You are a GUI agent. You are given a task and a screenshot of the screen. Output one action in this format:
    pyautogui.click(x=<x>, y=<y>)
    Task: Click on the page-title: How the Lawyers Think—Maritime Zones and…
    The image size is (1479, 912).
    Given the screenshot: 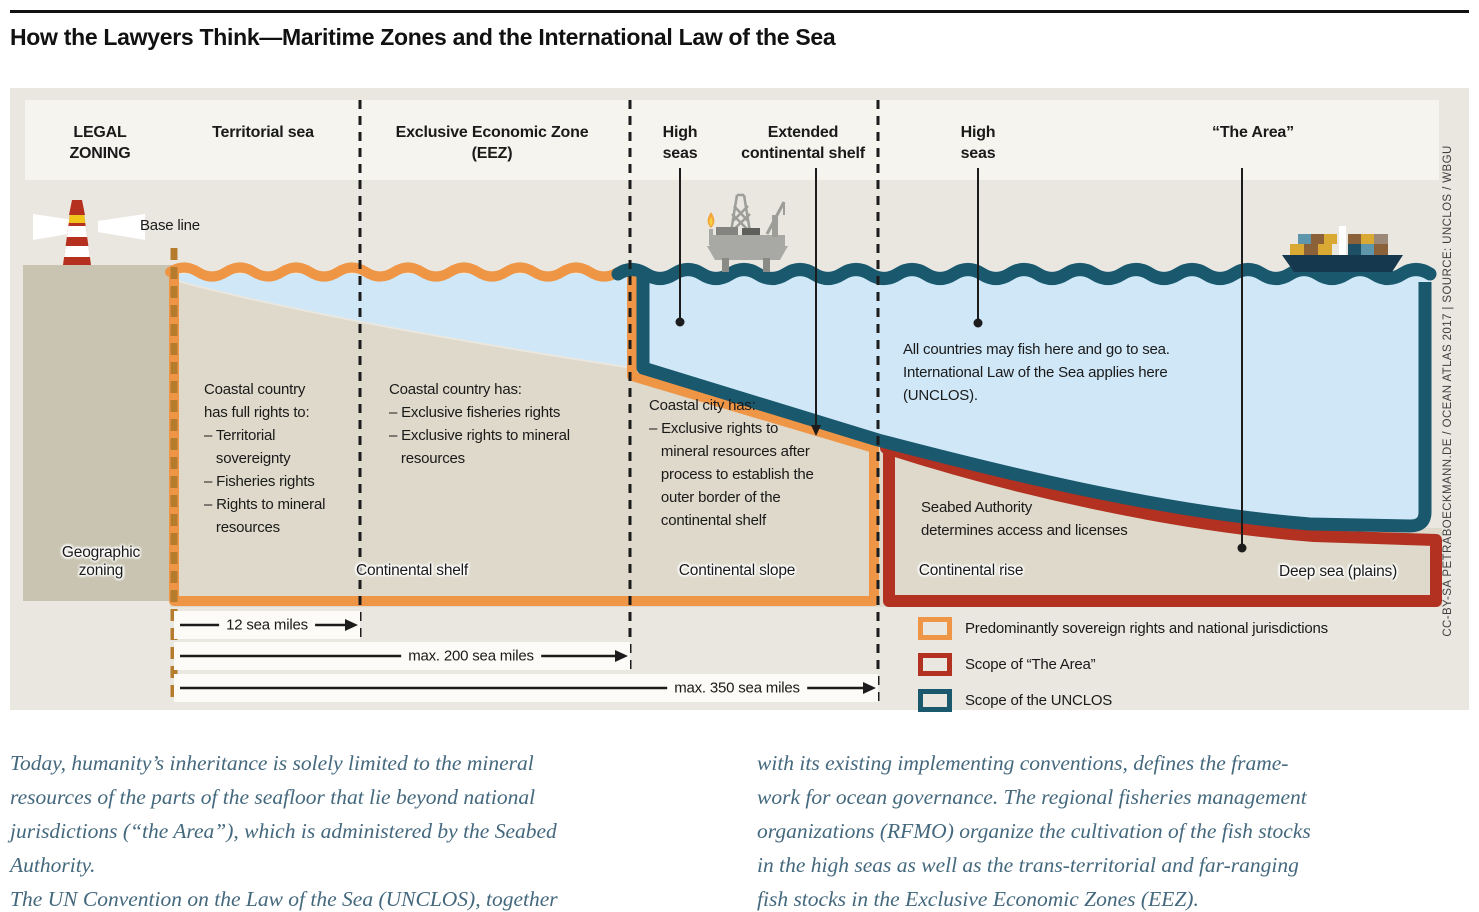 What is the action you would take?
    pyautogui.click(x=423, y=37)
    